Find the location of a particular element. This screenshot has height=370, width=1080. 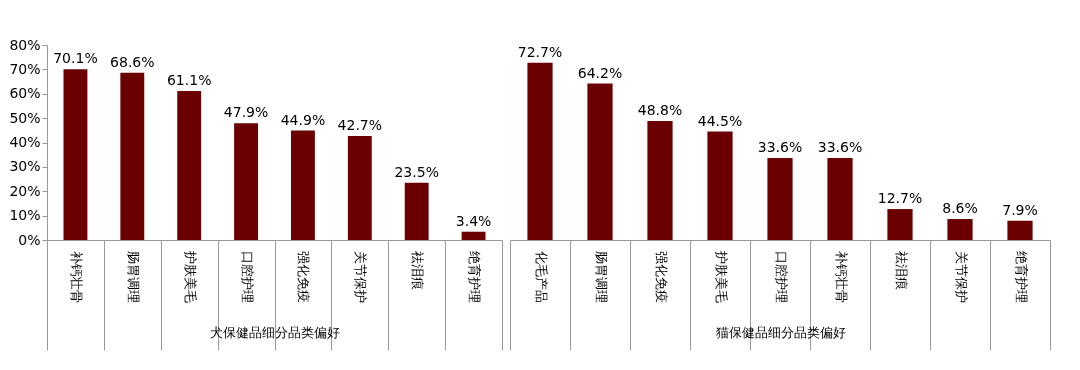

y-tick-label: 50% is located at coordinates (25, 117).